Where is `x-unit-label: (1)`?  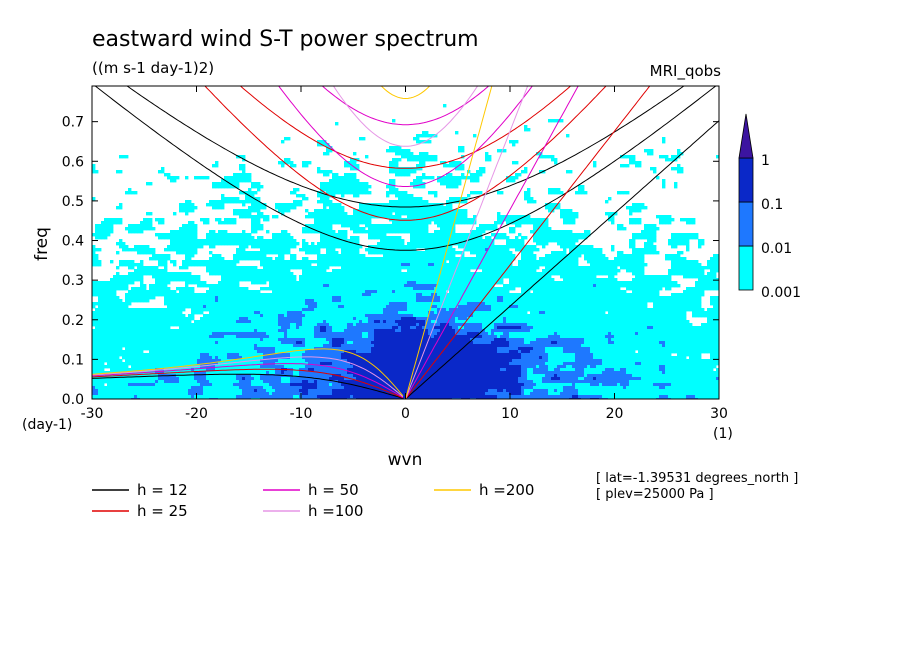
x-unit-label: (1) is located at coordinates (723, 434).